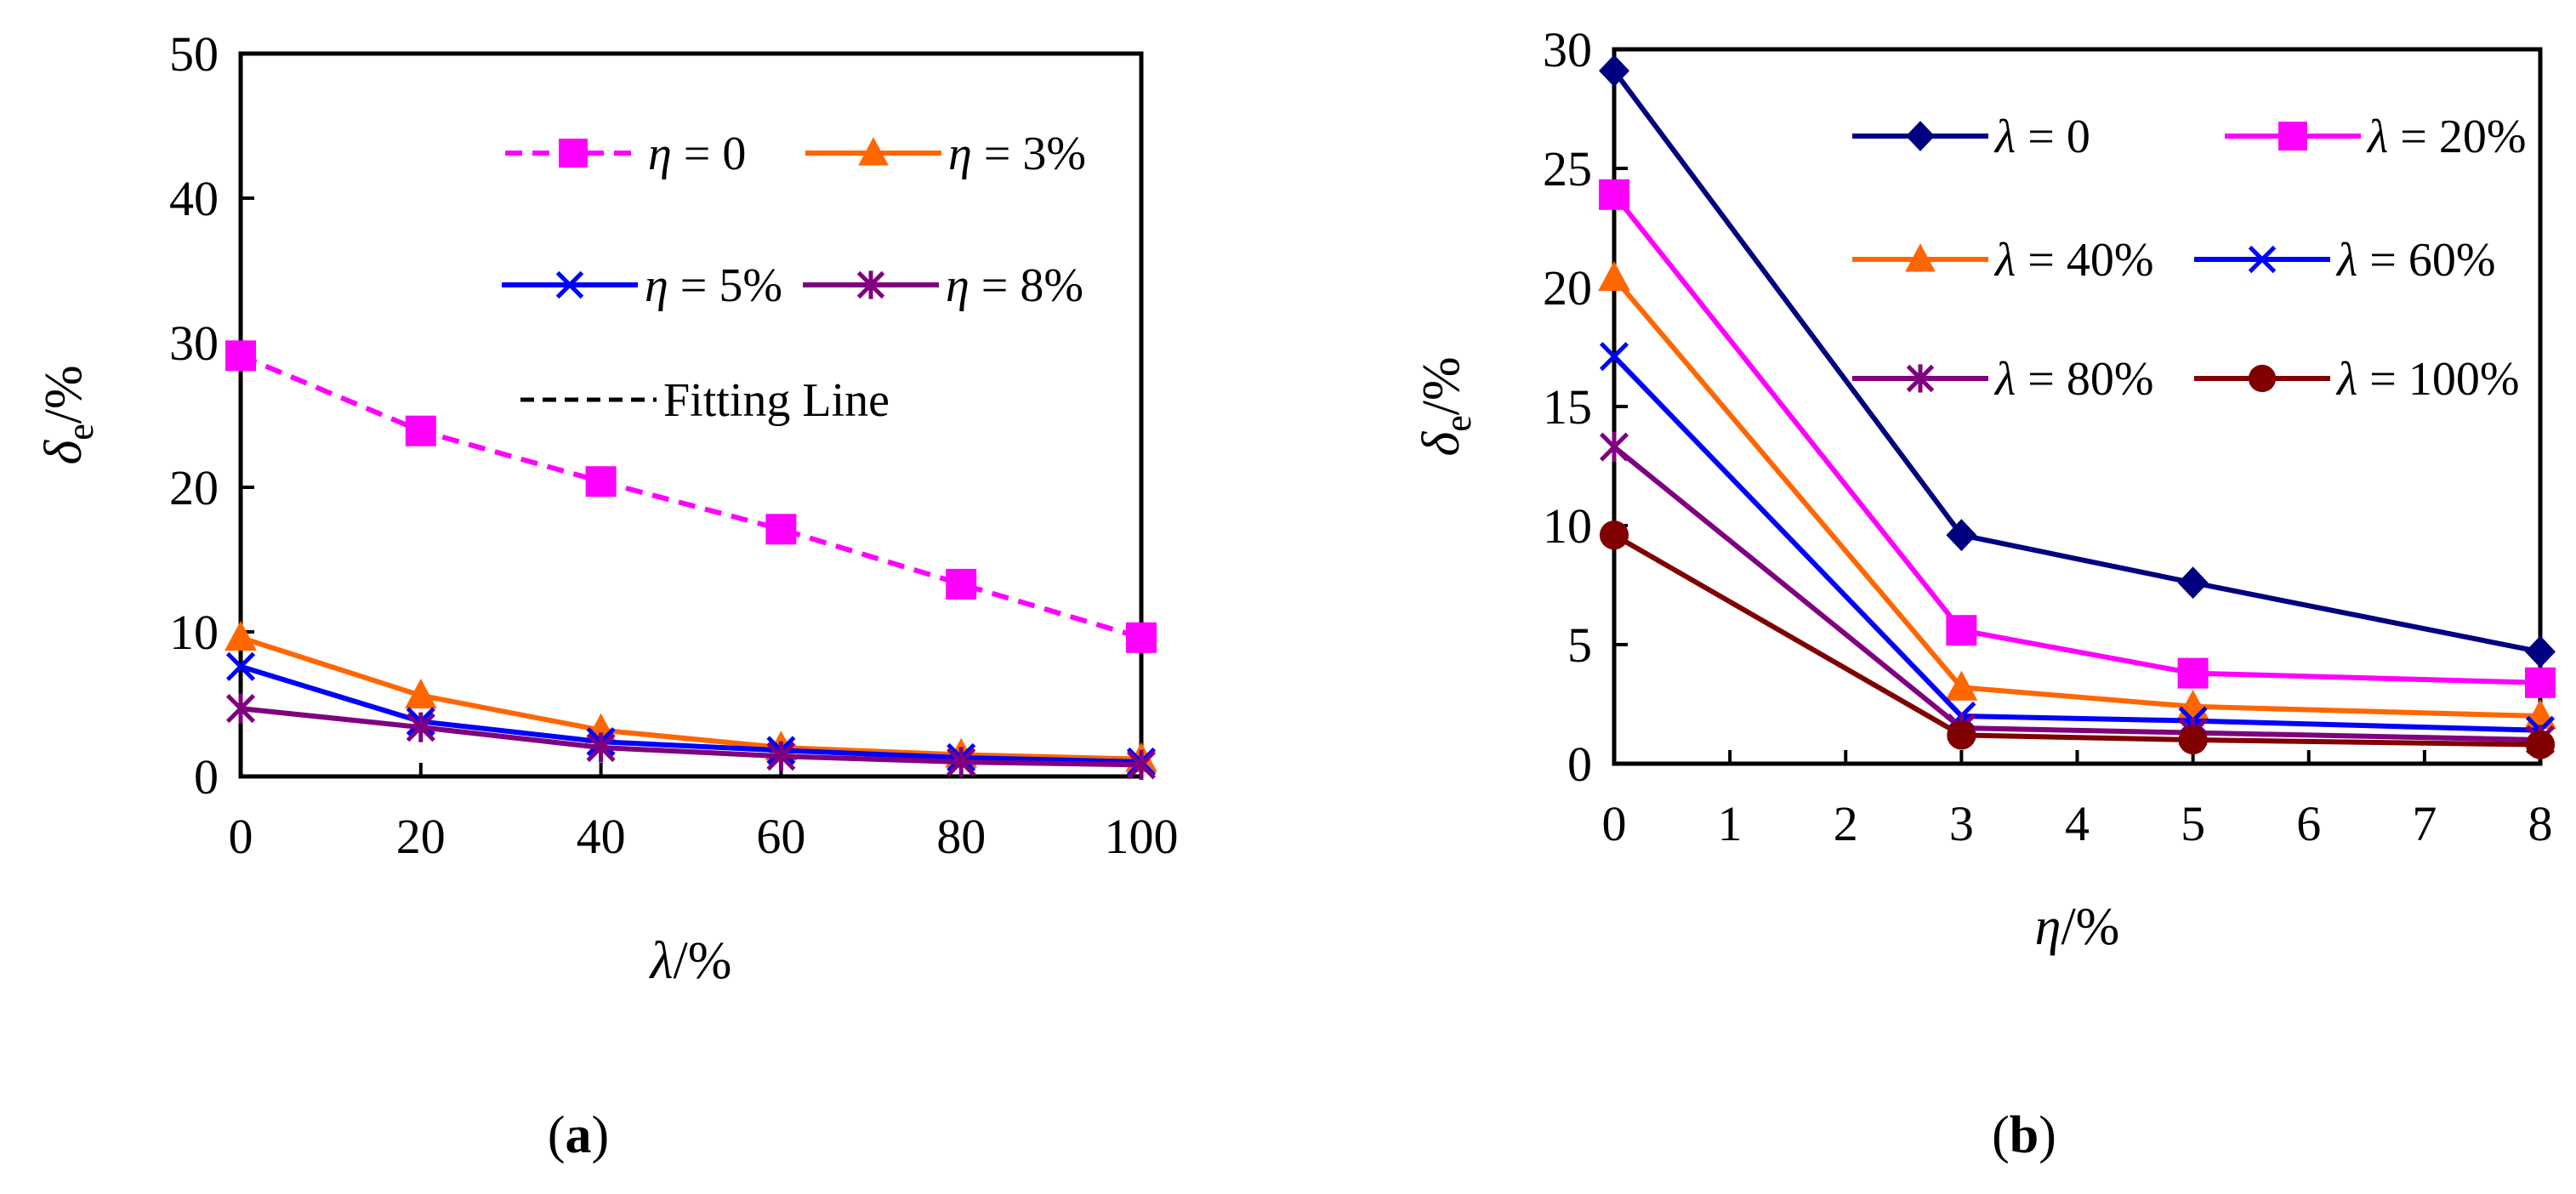 Image resolution: width=2576 pixels, height=1194 pixels. I want to click on y-tick-label: 20, so click(1567, 288).